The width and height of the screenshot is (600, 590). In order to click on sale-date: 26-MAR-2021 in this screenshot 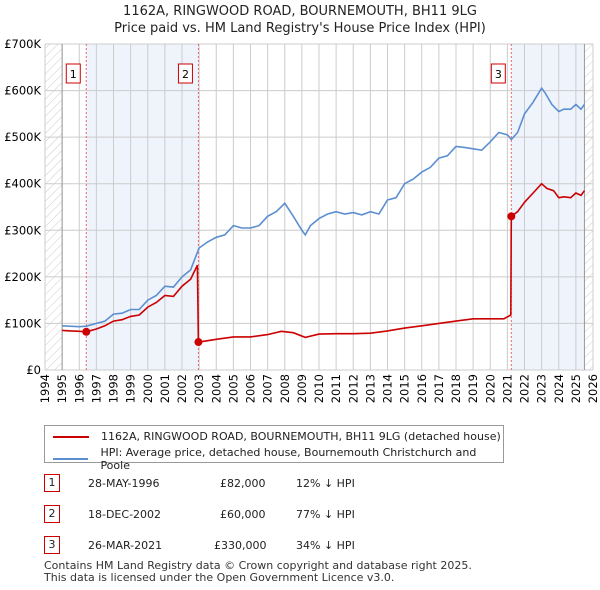, I will do `click(125, 545)`.